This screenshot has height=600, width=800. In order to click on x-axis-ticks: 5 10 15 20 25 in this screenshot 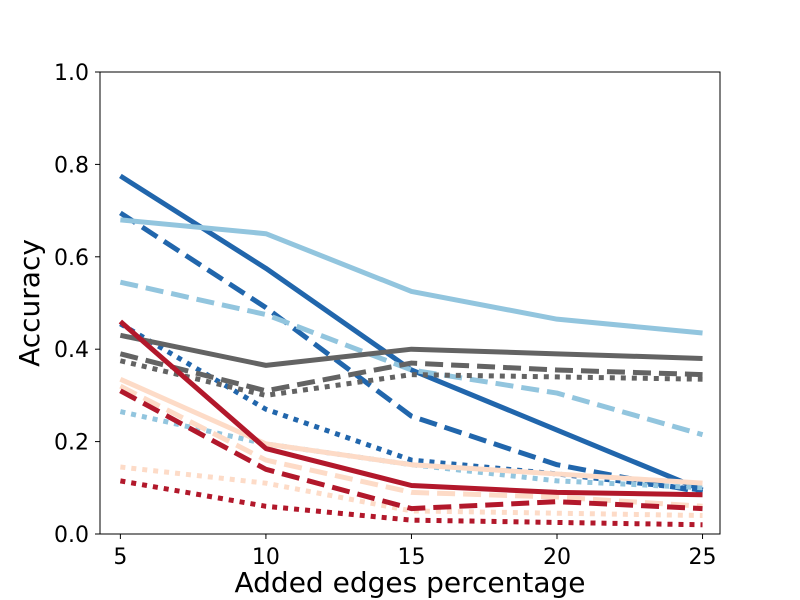, I will do `click(415, 552)`.